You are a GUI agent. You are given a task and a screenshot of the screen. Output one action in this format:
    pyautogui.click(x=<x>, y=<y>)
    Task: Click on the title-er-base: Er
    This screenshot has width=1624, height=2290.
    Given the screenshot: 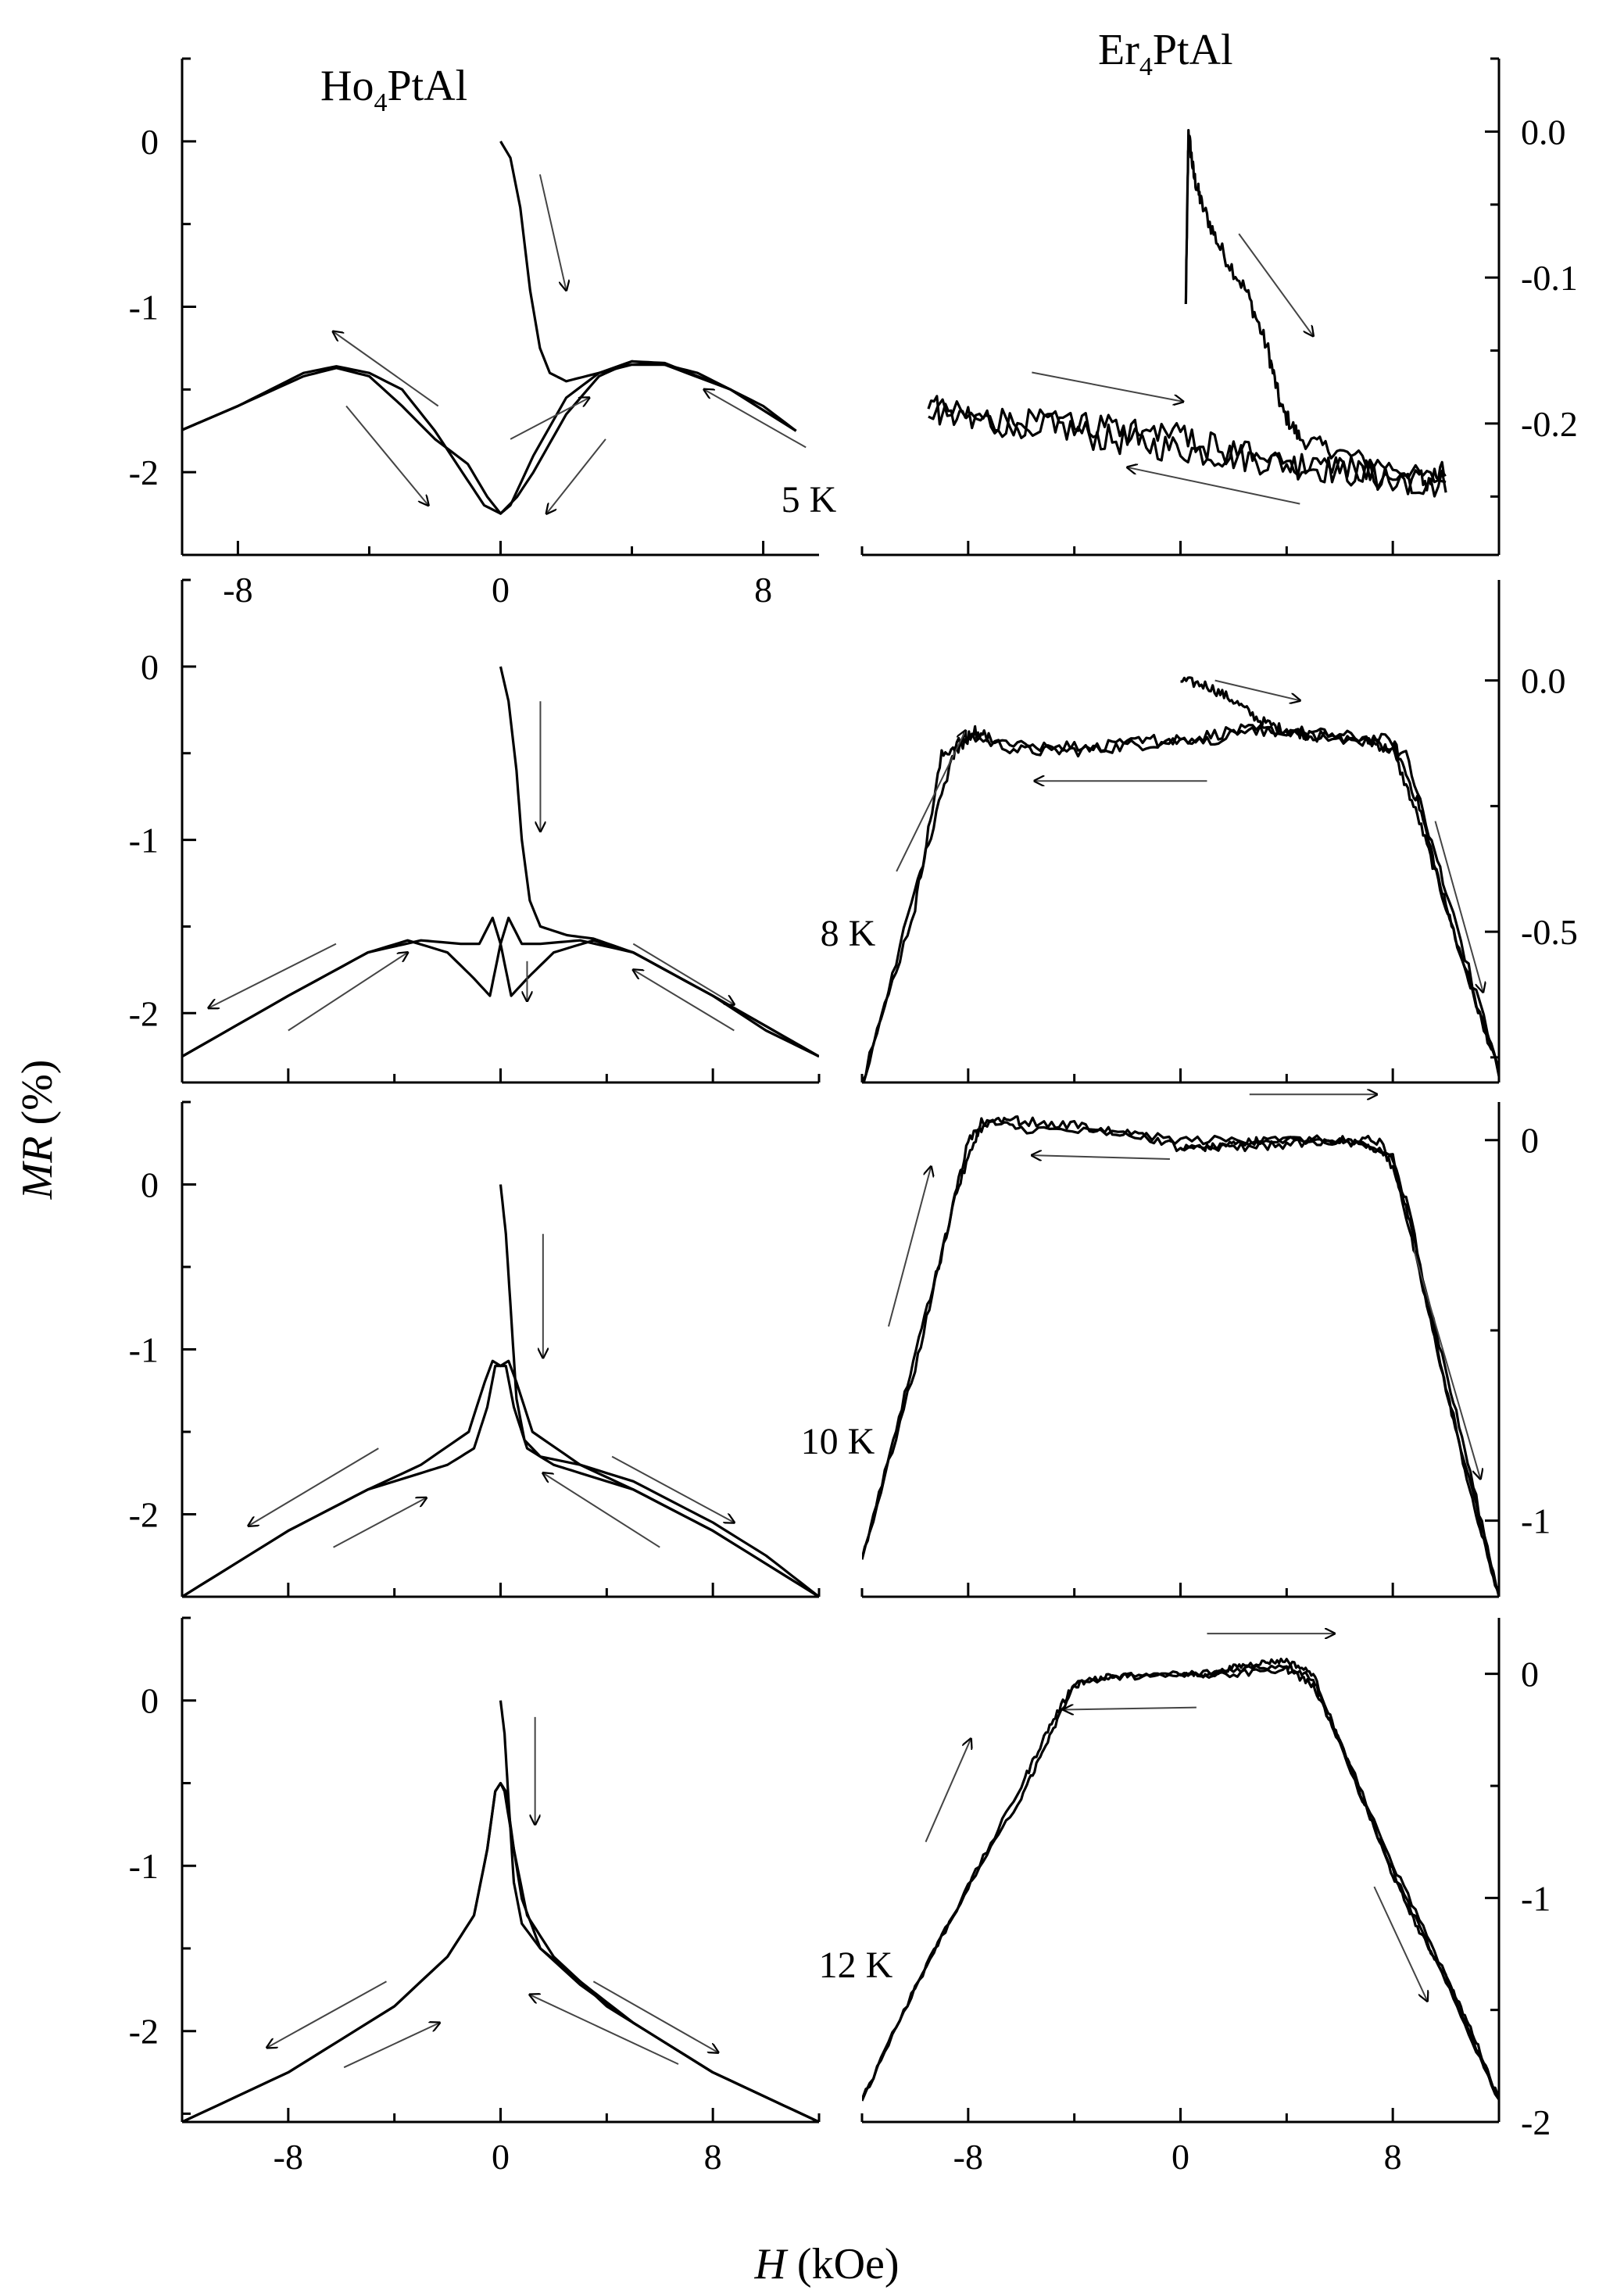 What is the action you would take?
    pyautogui.click(x=1118, y=50)
    